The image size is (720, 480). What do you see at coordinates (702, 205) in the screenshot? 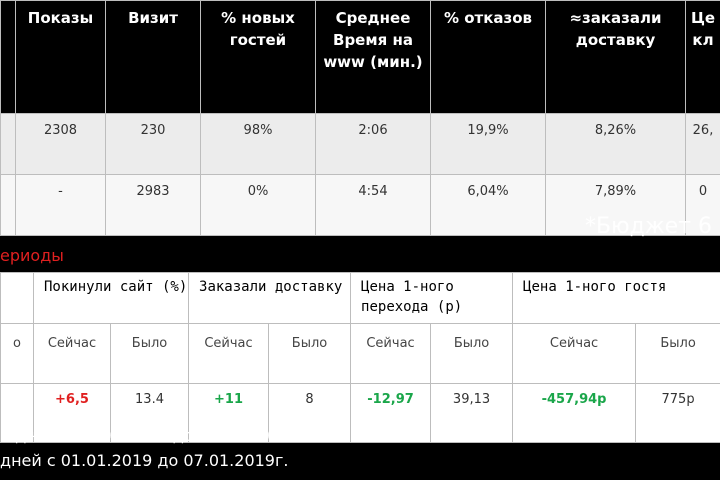
I see `cell: 0` at bounding box center [702, 205].